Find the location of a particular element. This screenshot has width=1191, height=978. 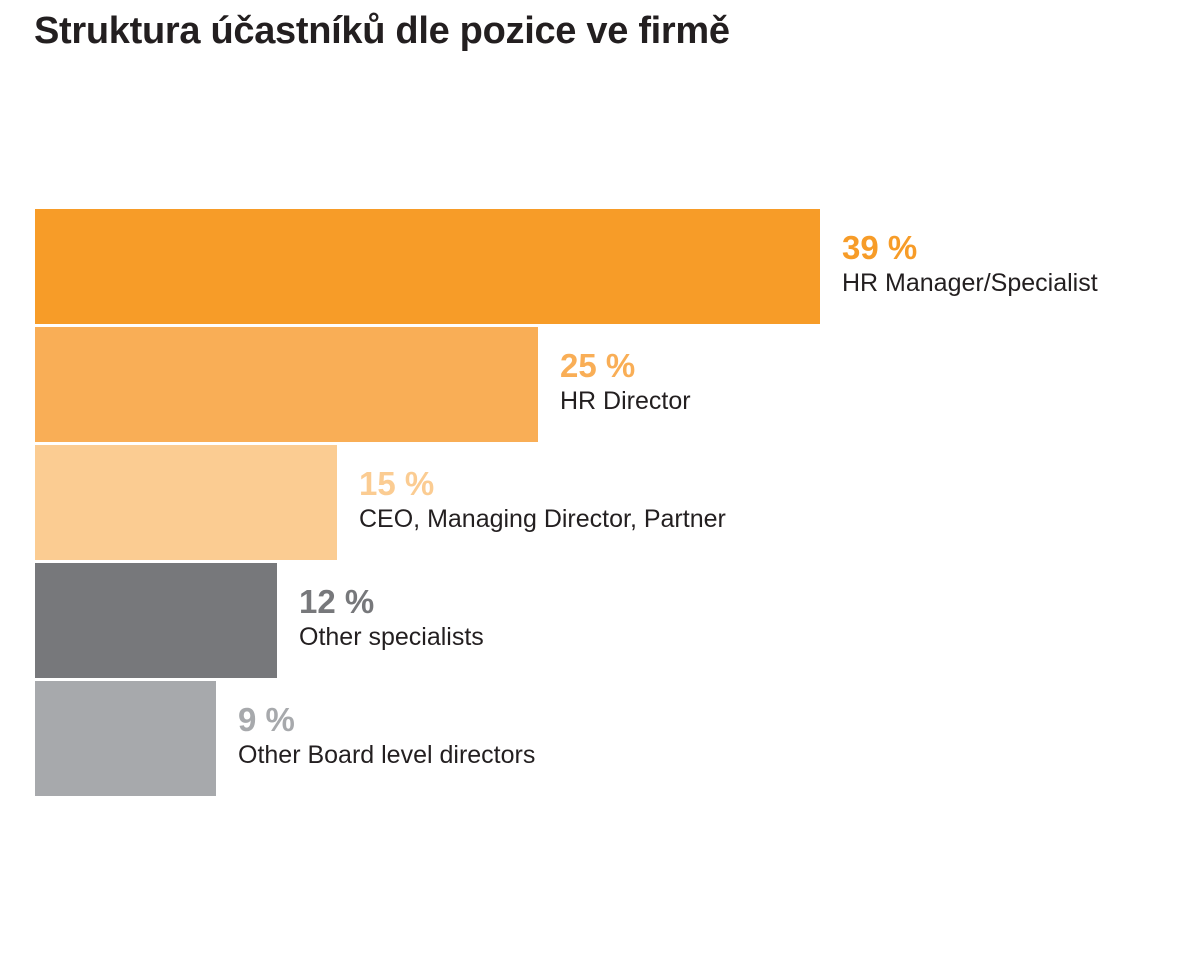

bar-category-label: HR Manager/Specialist is located at coordinates (970, 283).